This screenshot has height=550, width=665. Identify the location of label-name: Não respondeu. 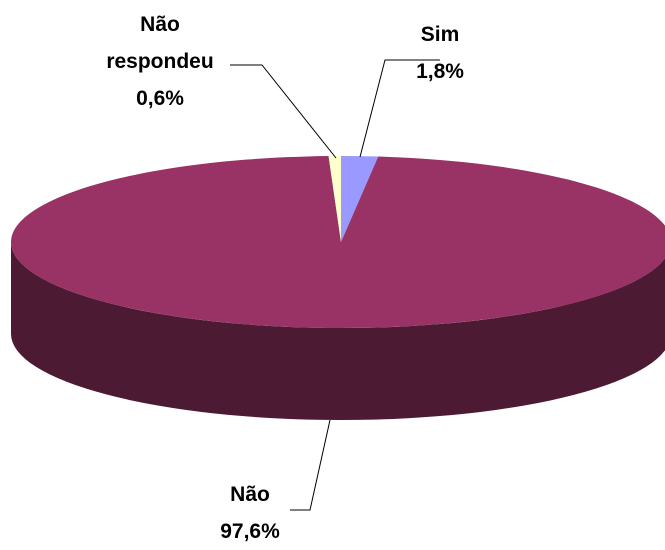
(160, 43).